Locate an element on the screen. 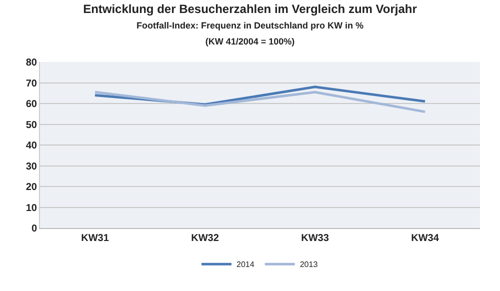 Image resolution: width=500 pixels, height=291 pixels. x-tick-label: KW34 is located at coordinates (425, 238).